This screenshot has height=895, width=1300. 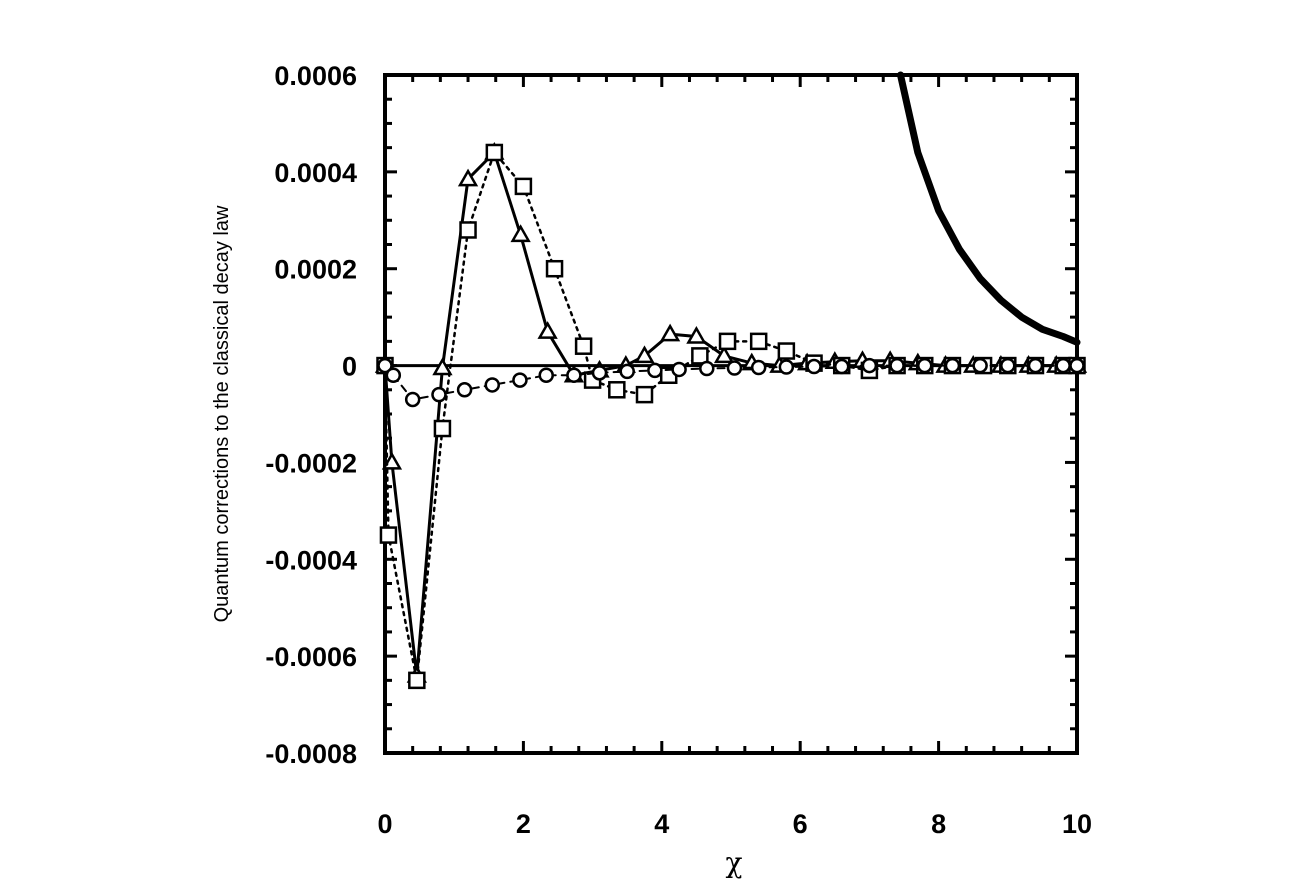 I want to click on x-tick-label: 4, so click(x=661, y=824).